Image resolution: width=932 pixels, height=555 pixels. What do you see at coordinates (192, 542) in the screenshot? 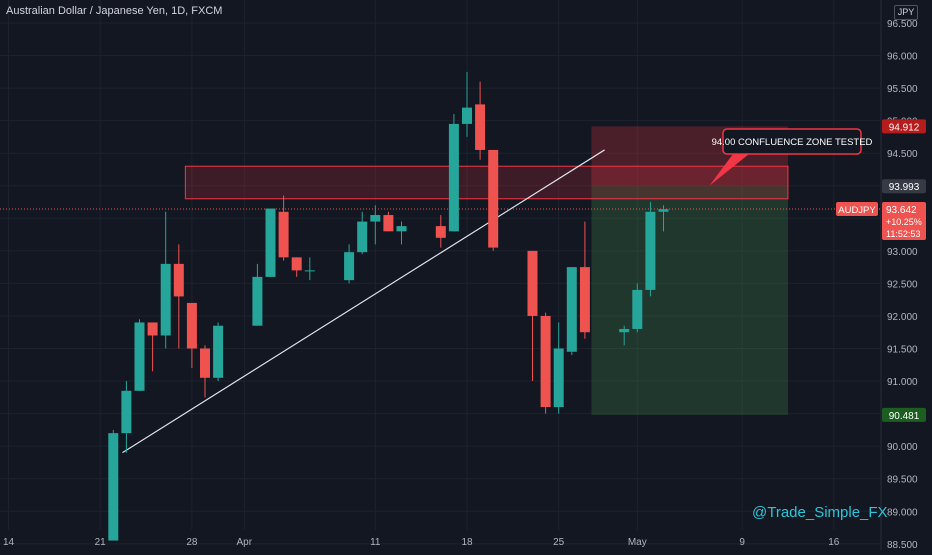
I see `x-tick-label: 28` at bounding box center [192, 542].